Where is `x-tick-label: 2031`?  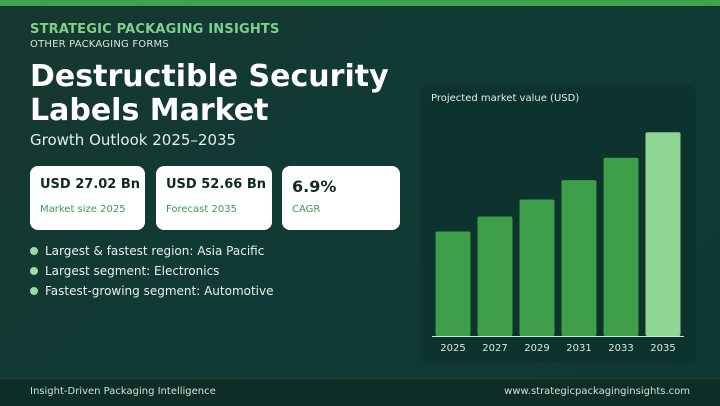
x-tick-label: 2031 is located at coordinates (578, 348).